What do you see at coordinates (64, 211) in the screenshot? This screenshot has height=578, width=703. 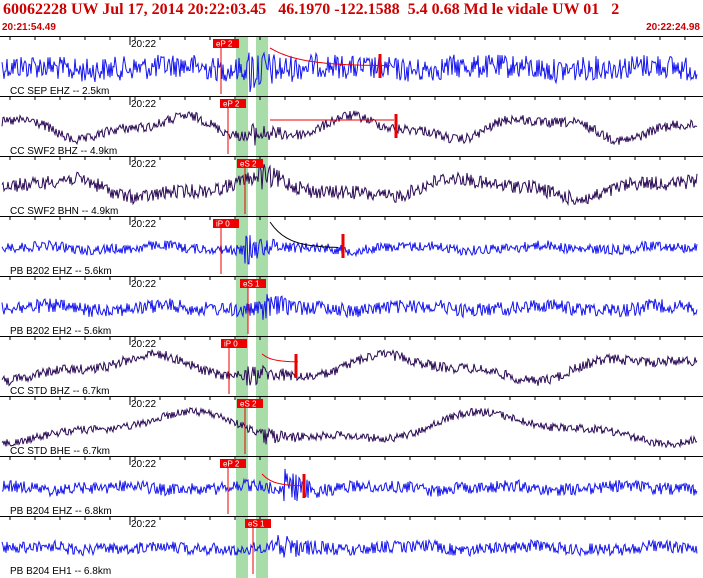 I see `station-label: CC SWF2 BHN -- 4.9km` at bounding box center [64, 211].